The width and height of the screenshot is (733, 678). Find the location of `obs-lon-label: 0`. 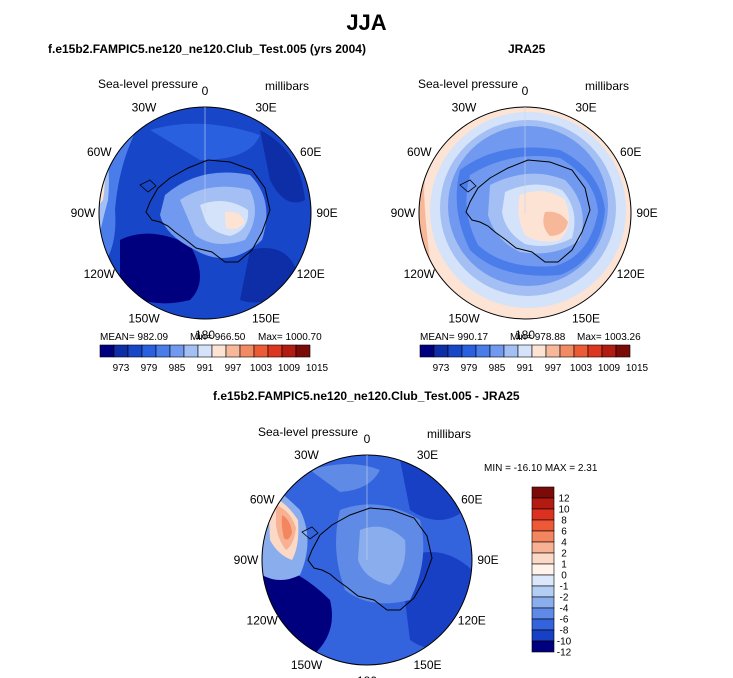

obs-lon-label: 0 is located at coordinates (525, 91).